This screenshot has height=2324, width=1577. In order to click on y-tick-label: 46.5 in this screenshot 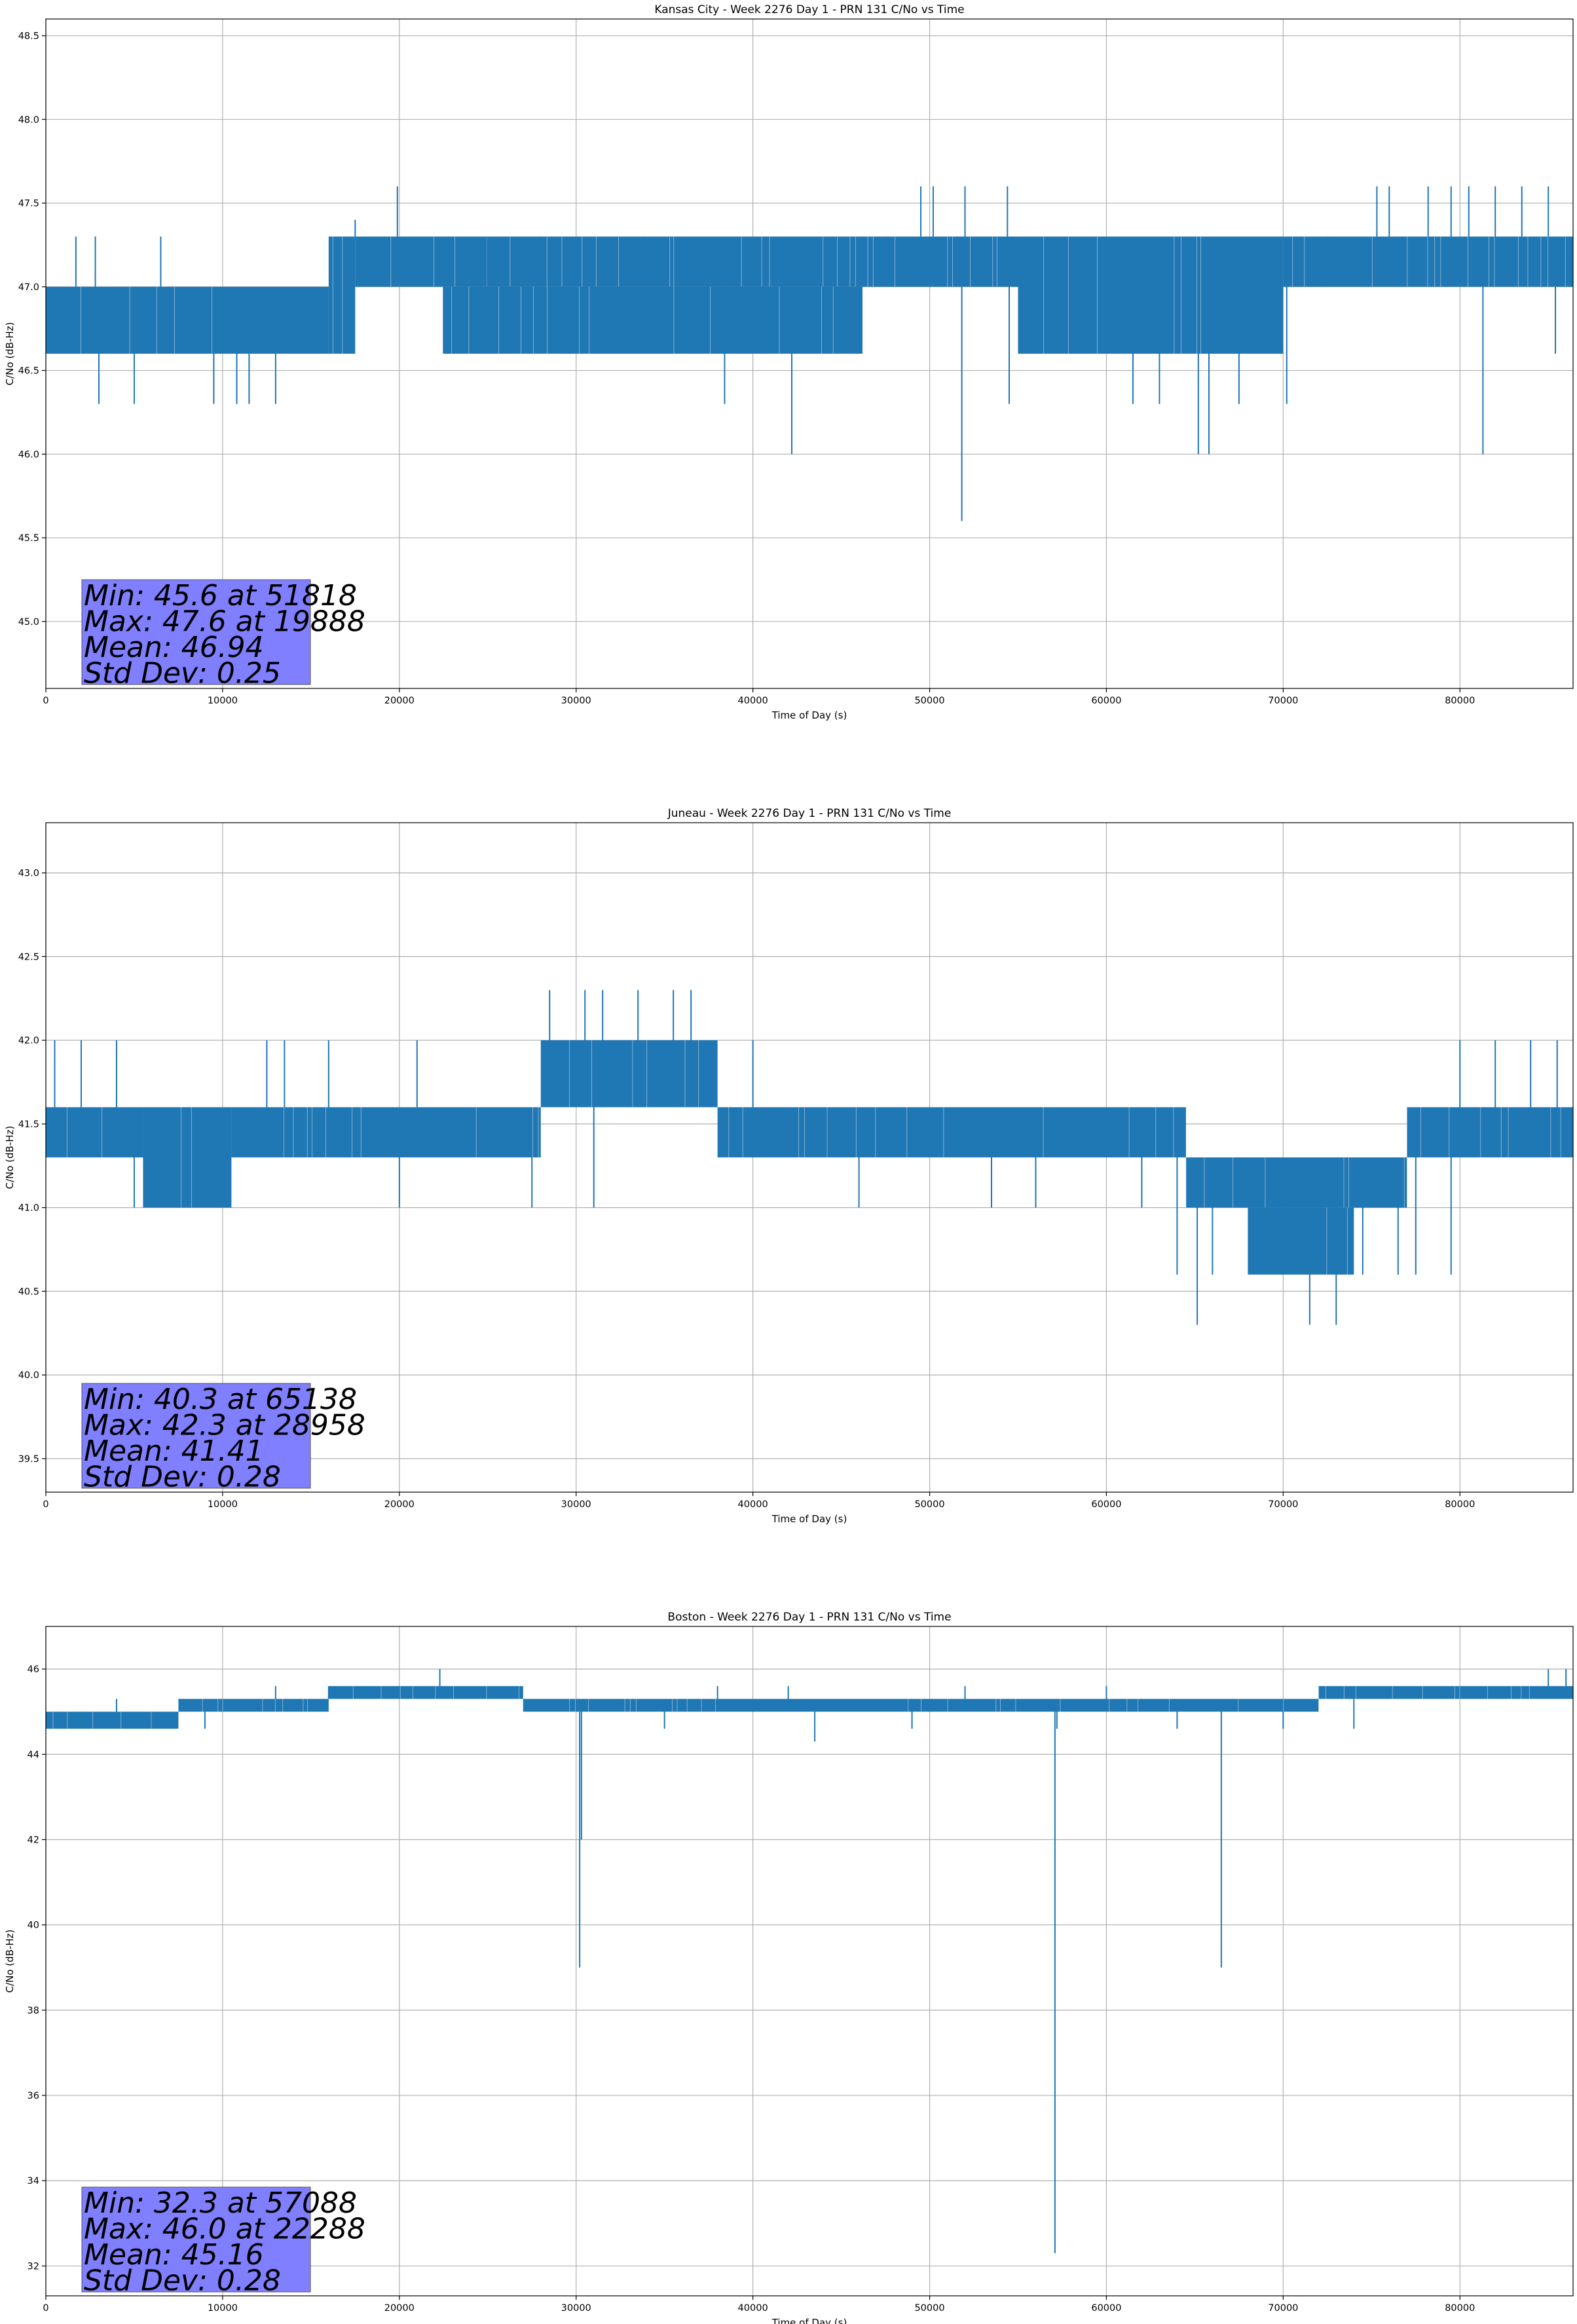, I will do `click(28, 371)`.